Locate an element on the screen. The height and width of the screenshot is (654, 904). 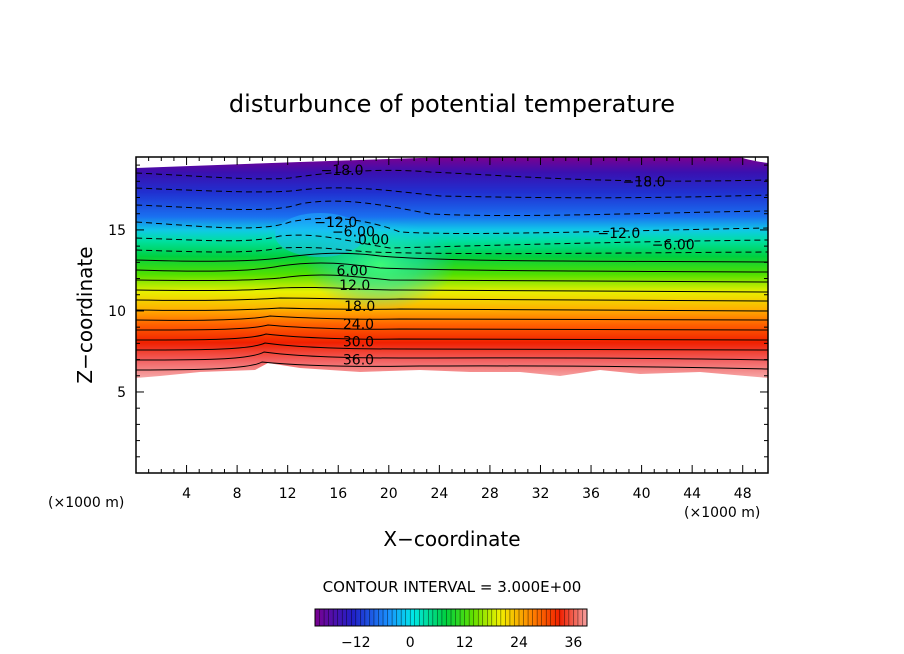
colorbar-tick-label: 36 is located at coordinates (573, 643).